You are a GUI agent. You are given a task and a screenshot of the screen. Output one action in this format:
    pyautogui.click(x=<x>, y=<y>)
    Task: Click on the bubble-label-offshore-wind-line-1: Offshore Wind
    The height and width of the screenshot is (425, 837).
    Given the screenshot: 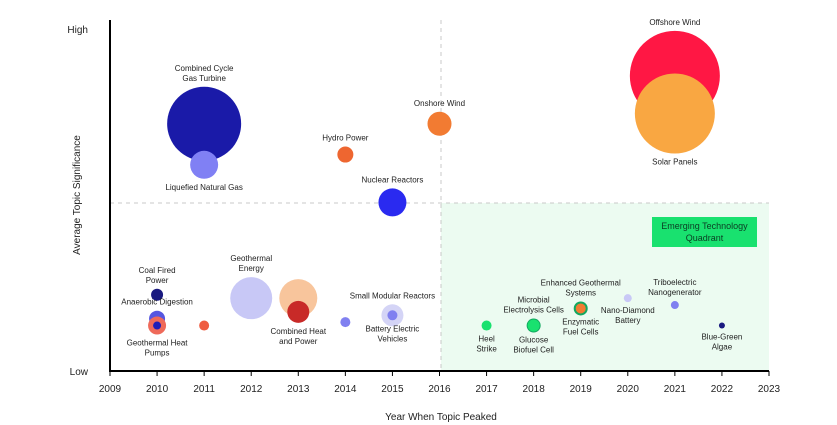 What is the action you would take?
    pyautogui.click(x=674, y=22)
    